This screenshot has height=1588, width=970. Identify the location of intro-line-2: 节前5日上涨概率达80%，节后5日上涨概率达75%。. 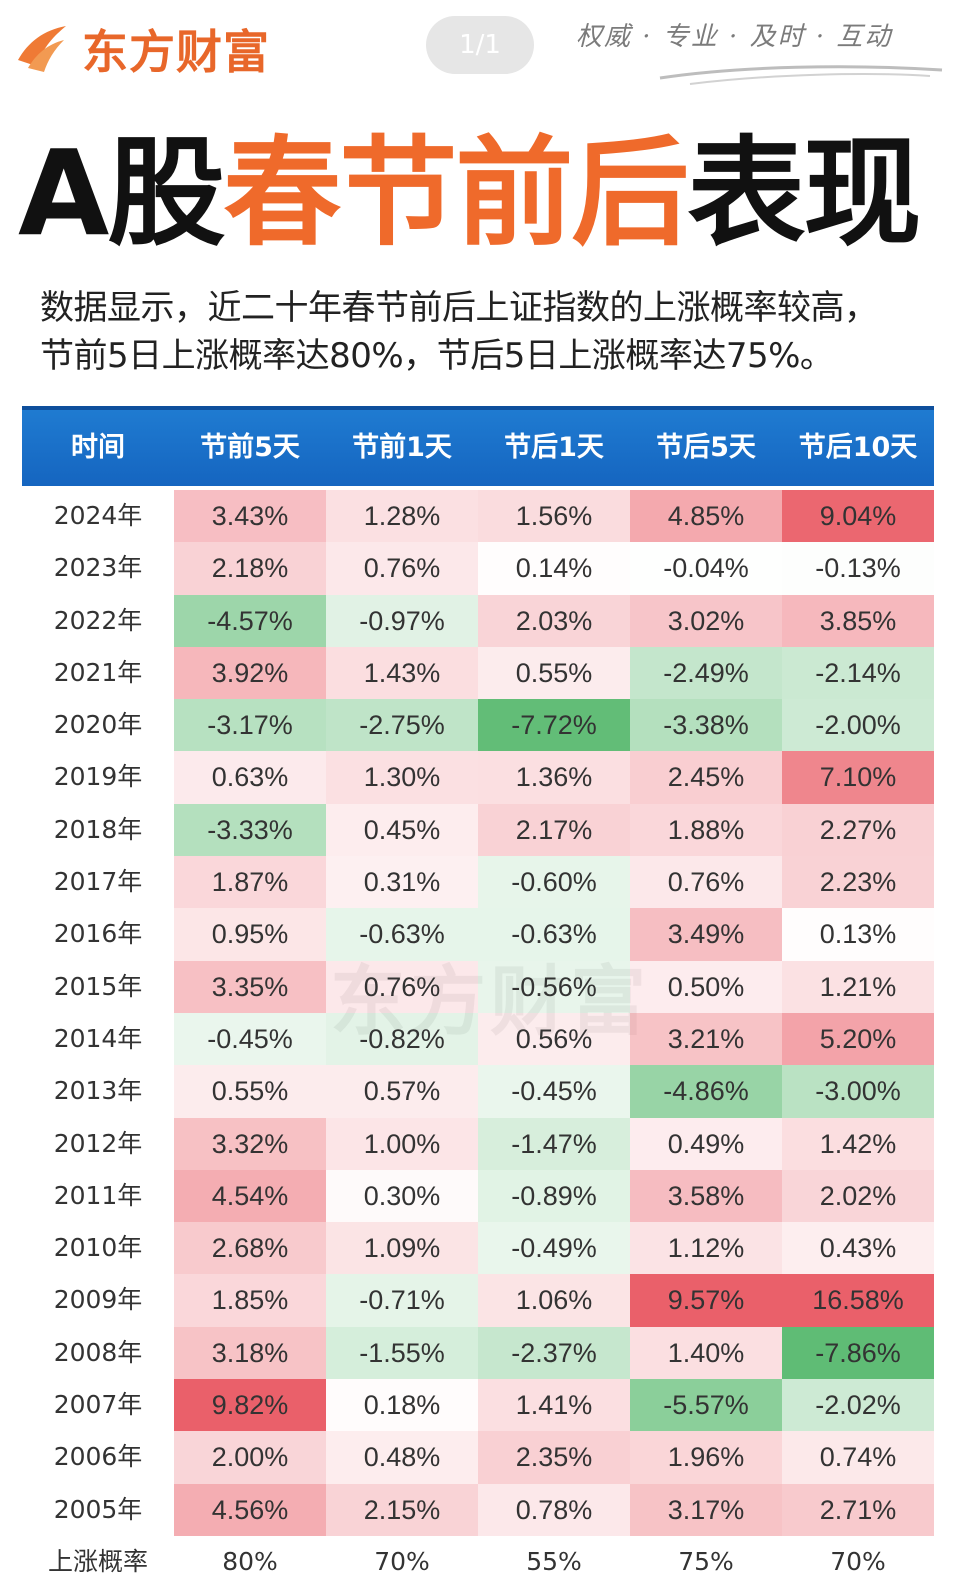
(437, 356).